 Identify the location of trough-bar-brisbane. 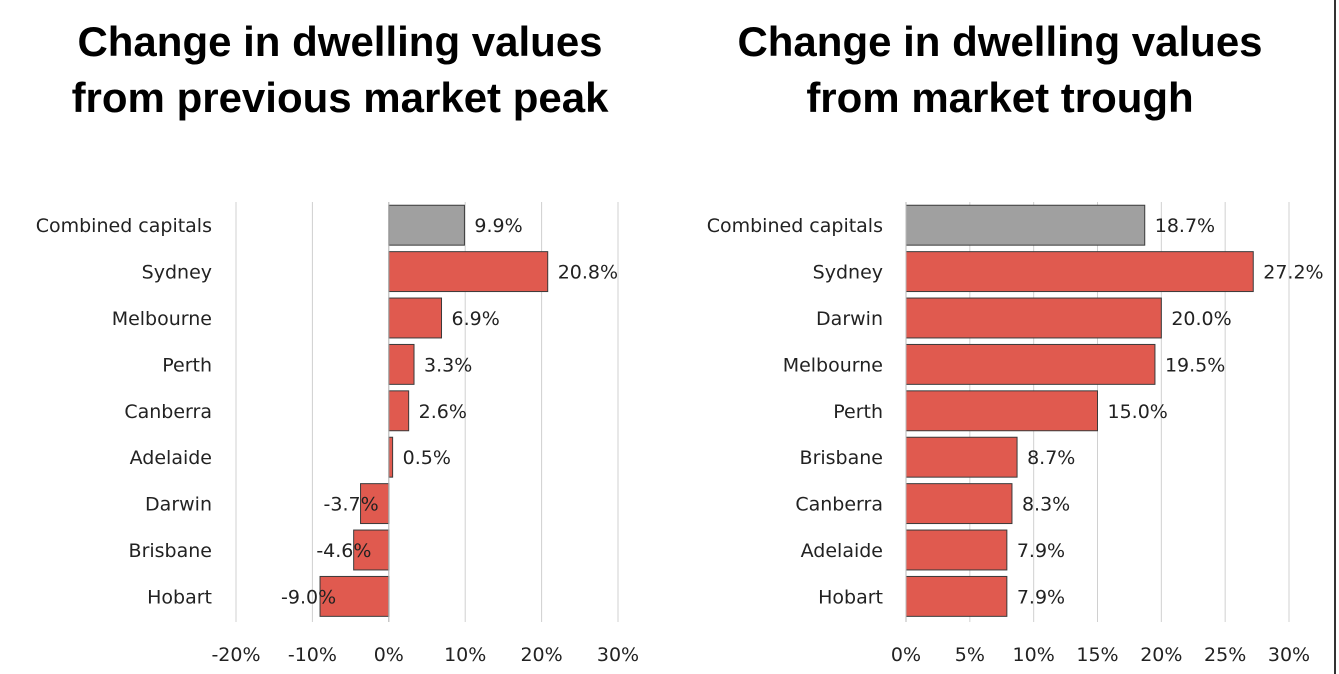
(961, 457).